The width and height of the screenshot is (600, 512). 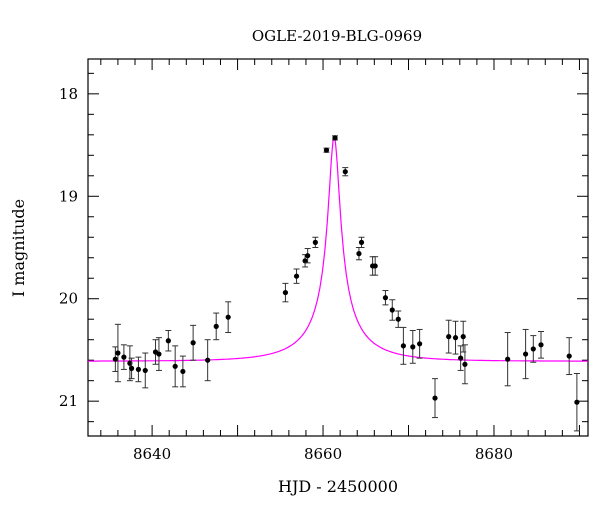 I want to click on x-tick-label: 8680, so click(x=494, y=454).